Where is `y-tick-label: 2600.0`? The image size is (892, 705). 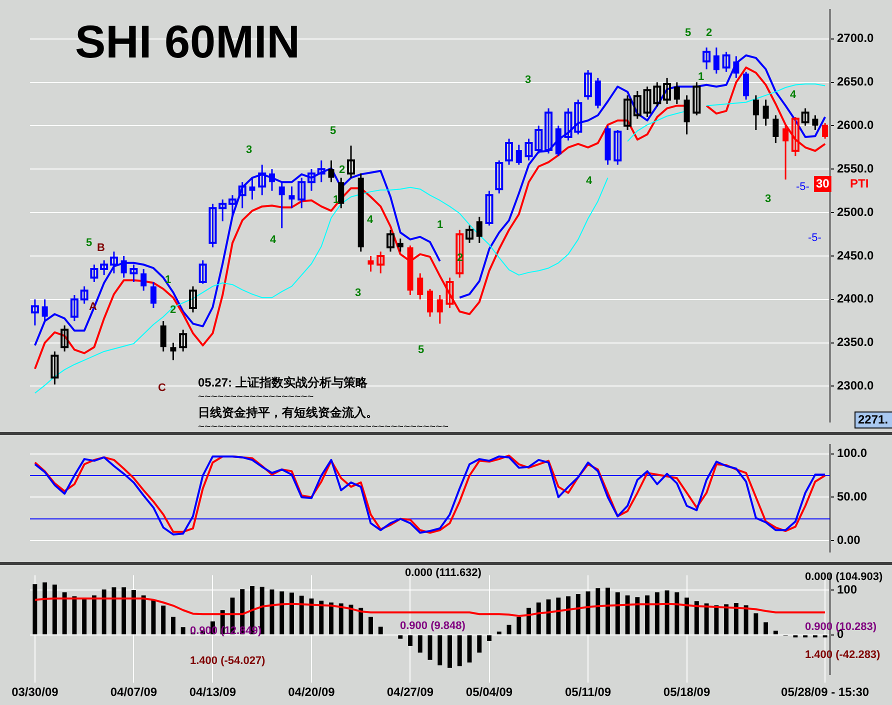 y-tick-label: 2600.0 is located at coordinates (855, 125).